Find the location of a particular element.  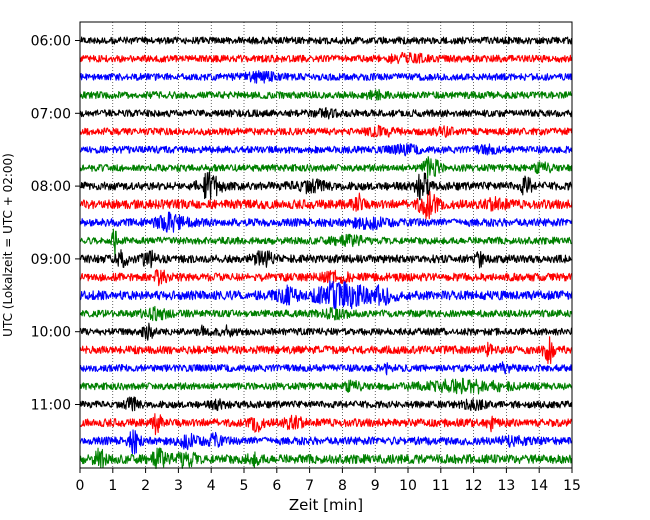

x-tick-label: 1 is located at coordinates (112, 486).